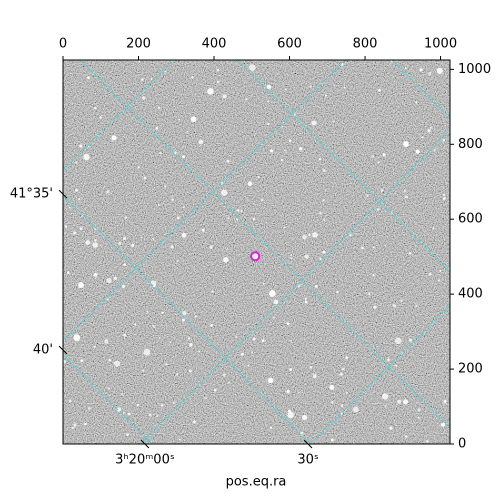 This screenshot has height=500, width=500. I want to click on x-tick-label: 800, so click(365, 44).